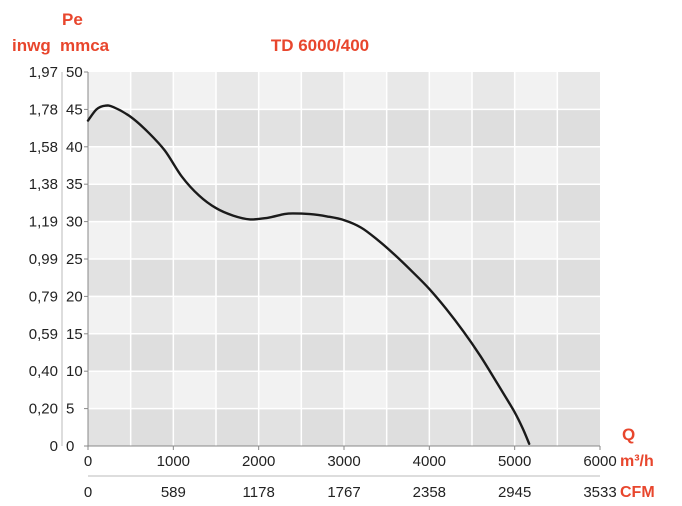 This screenshot has height=506, width=682. What do you see at coordinates (74, 371) in the screenshot?
I see `y-tick-label-mmca: 10` at bounding box center [74, 371].